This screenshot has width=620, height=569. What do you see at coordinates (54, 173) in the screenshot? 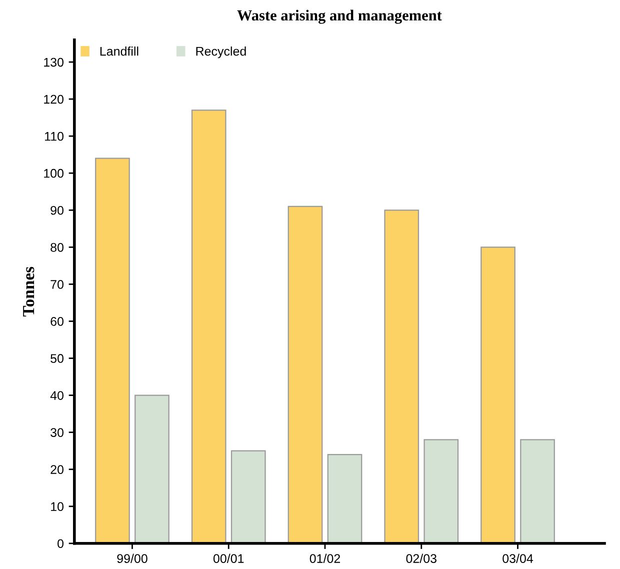
I see `y-tick-label: 100` at bounding box center [54, 173].